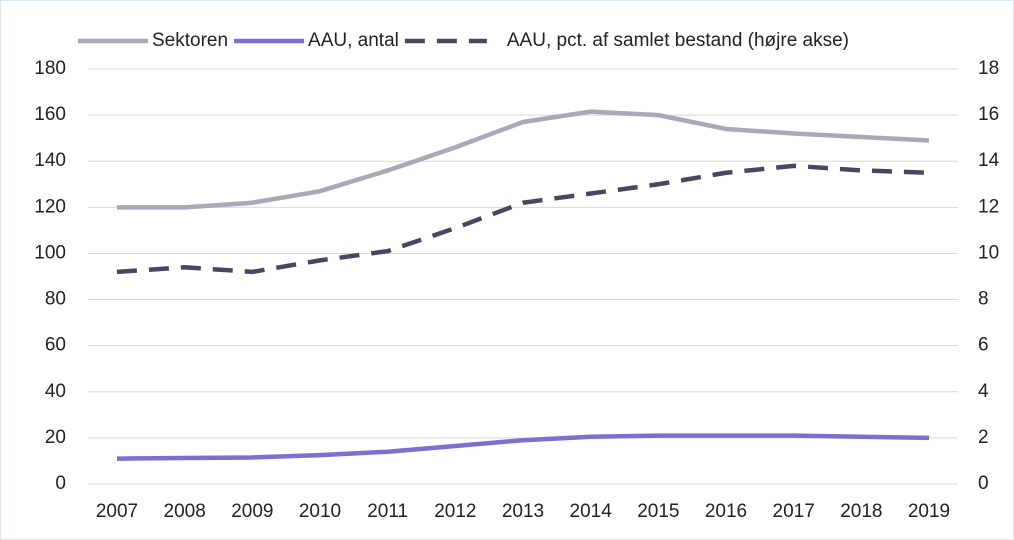  What do you see at coordinates (252, 511) in the screenshot?
I see `x-tick-label: 2009` at bounding box center [252, 511].